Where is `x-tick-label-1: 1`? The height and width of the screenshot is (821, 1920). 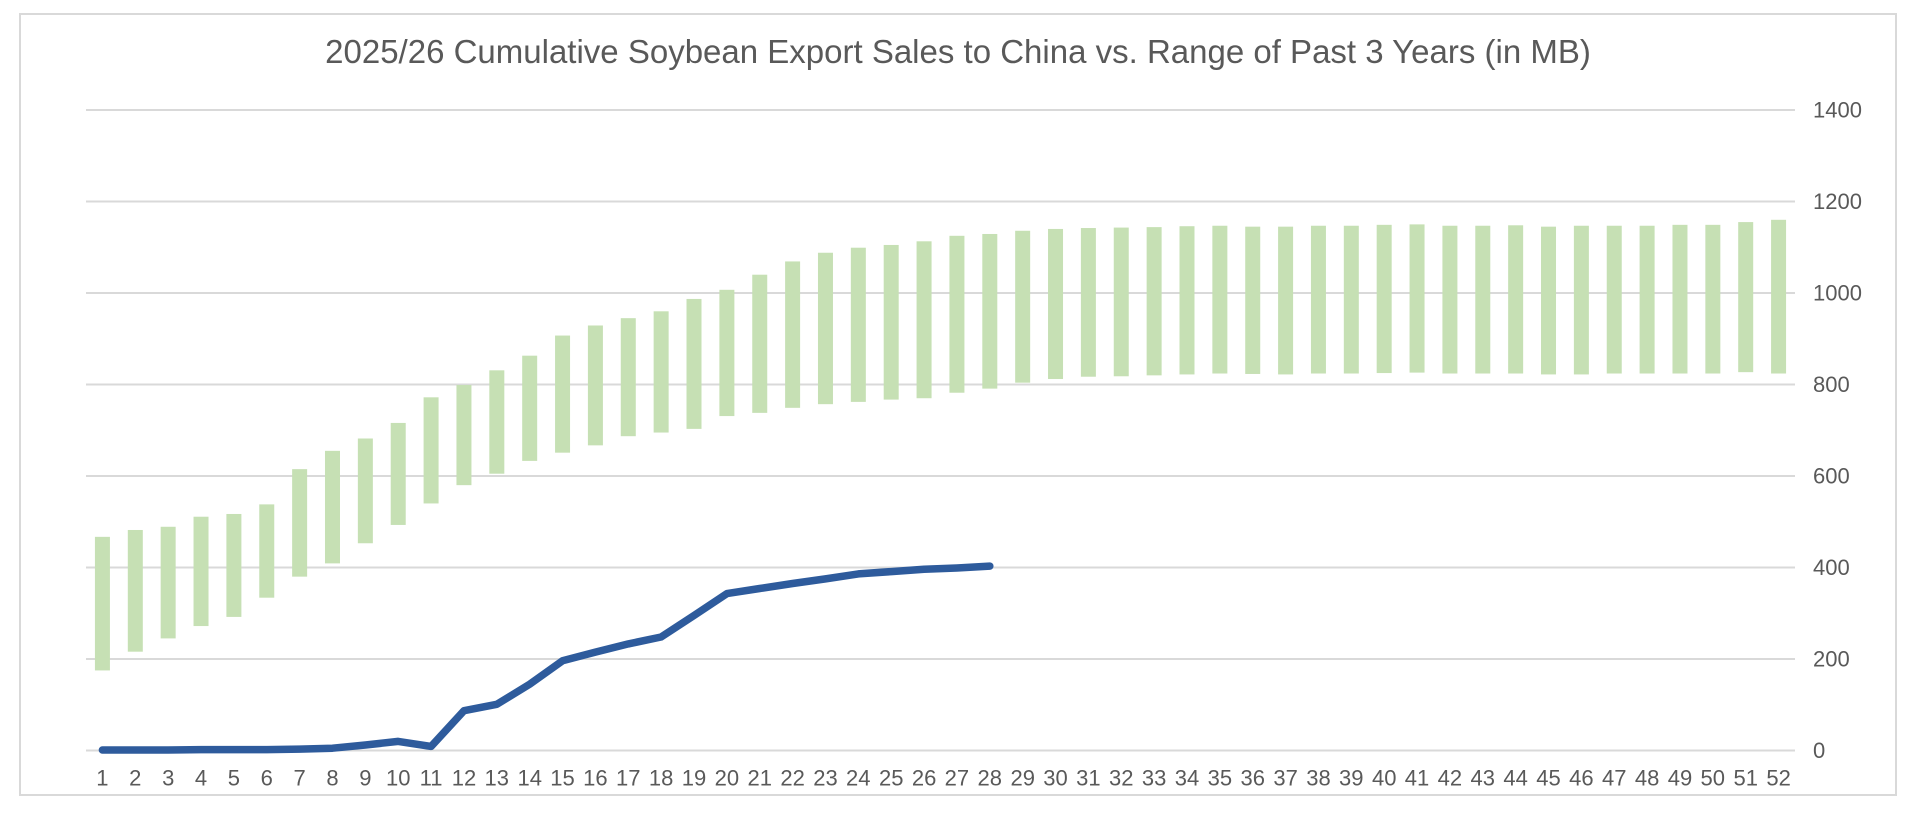
x-tick-label-1: 1 is located at coordinates (102, 778).